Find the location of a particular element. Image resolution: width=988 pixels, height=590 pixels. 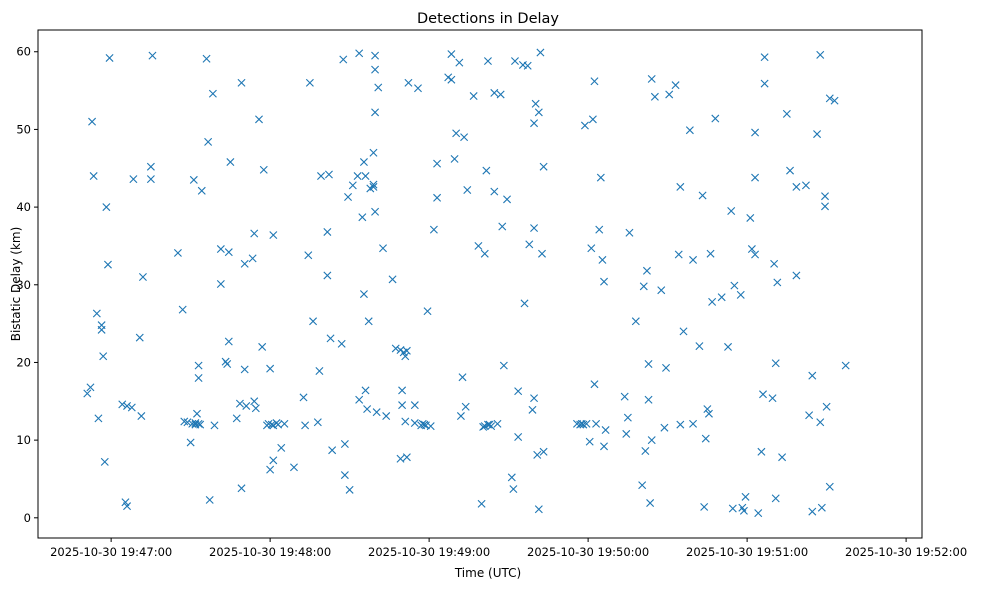

y-tick-label: 30 is located at coordinates (23, 285).